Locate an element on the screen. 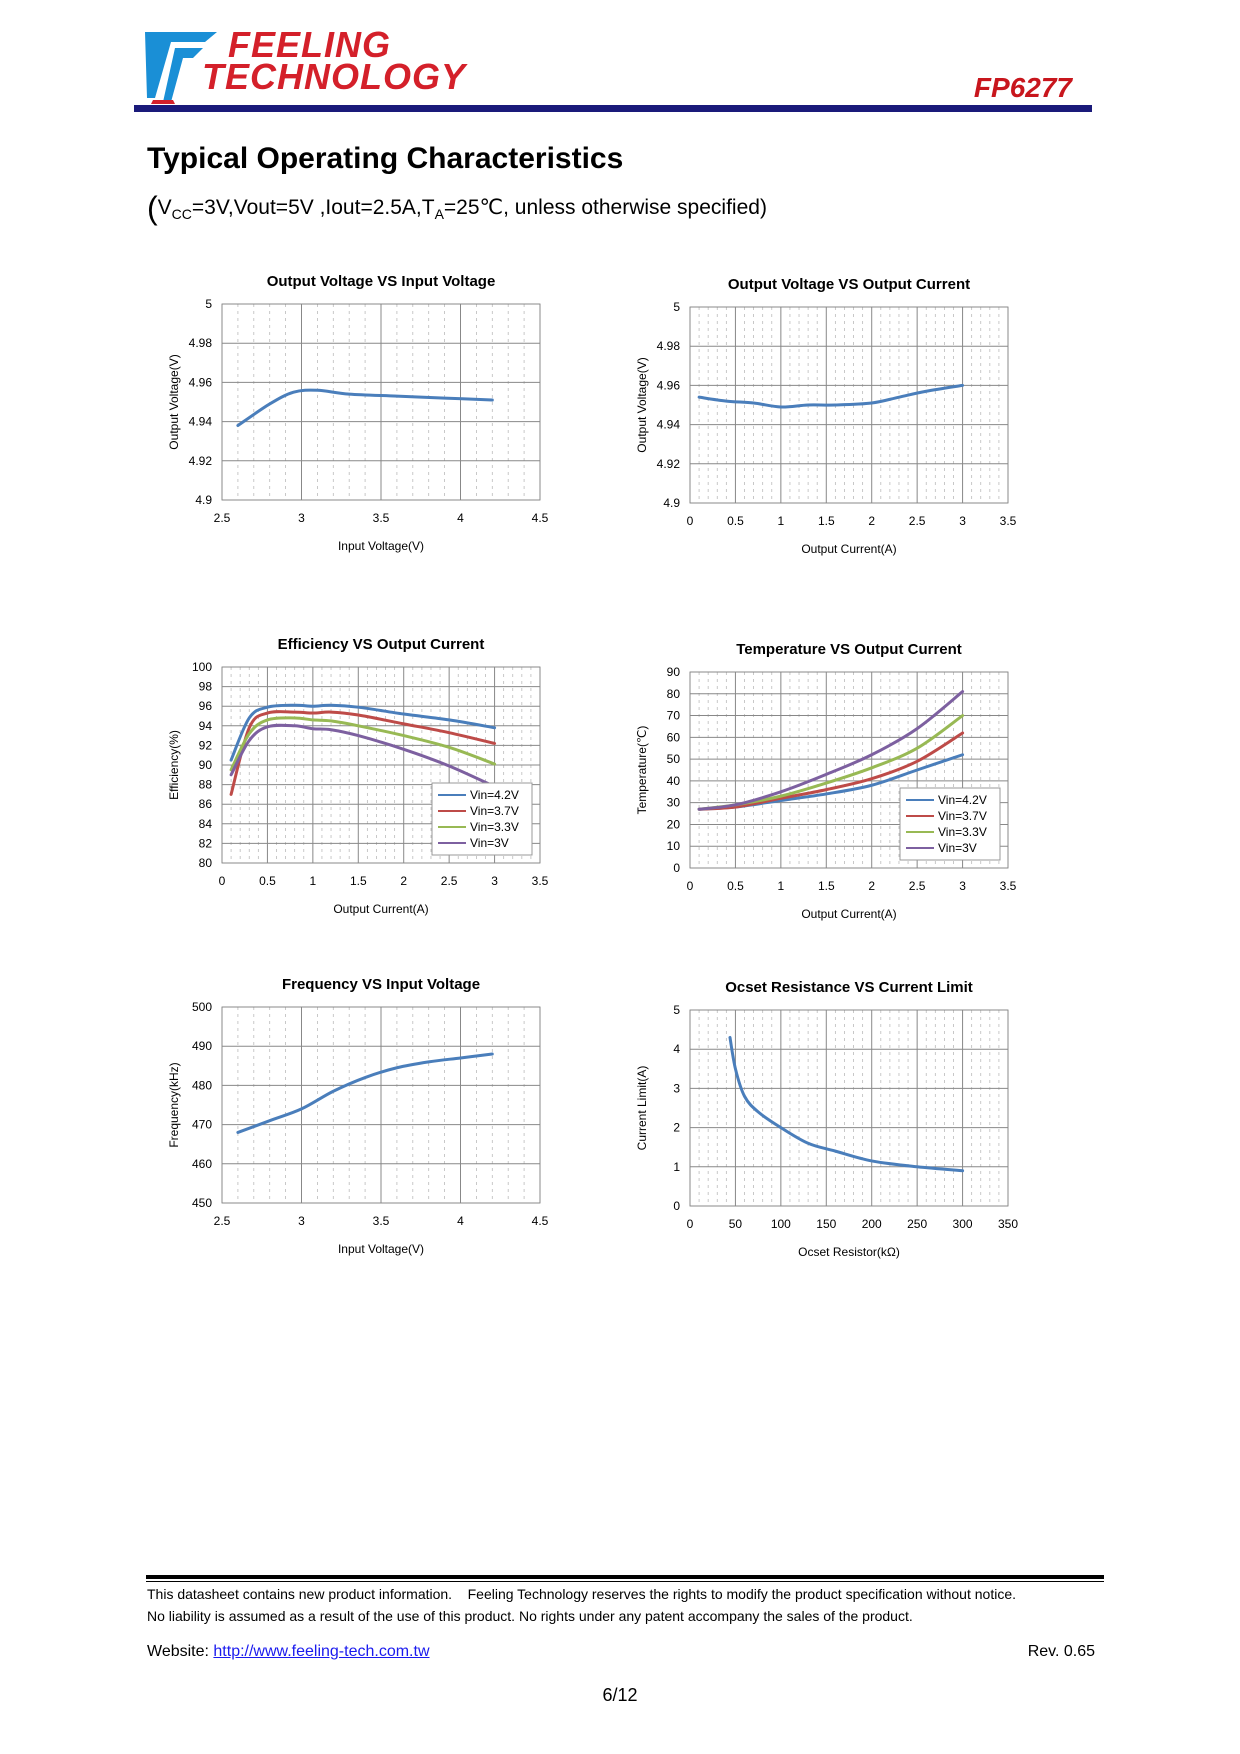 The image size is (1240, 1754). y-axis-label: Output Voltage(V) is located at coordinates (174, 401).